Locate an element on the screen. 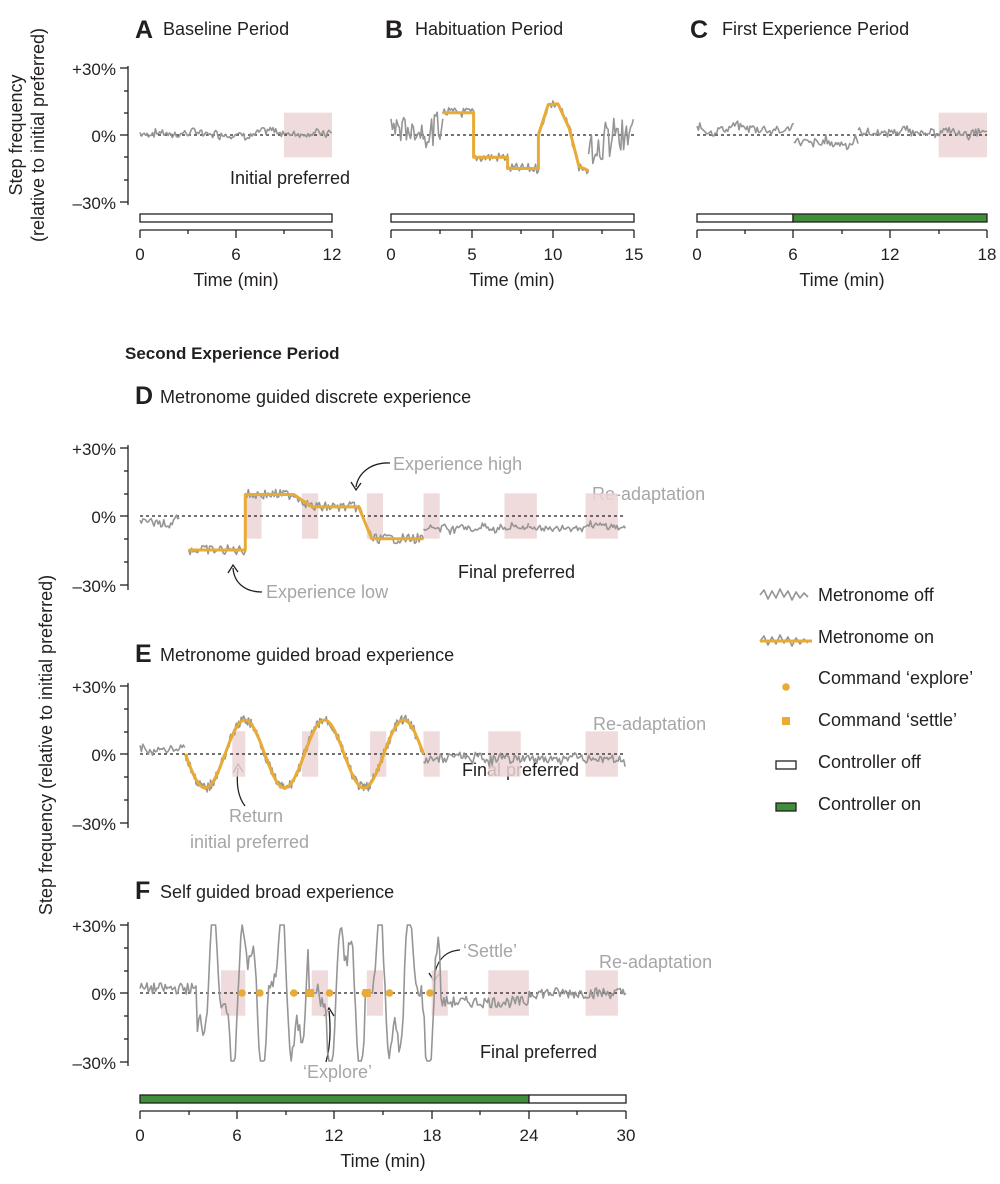 The height and width of the screenshot is (1184, 1000). x-axis-a: 0 6 12 Time (min) is located at coordinates (238, 259).